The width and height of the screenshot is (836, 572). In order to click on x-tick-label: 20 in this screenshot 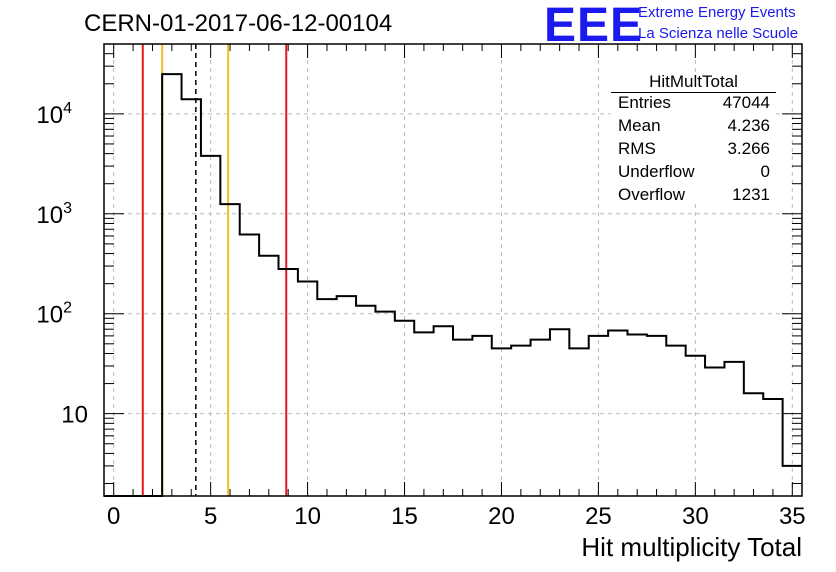, I will do `click(501, 516)`.